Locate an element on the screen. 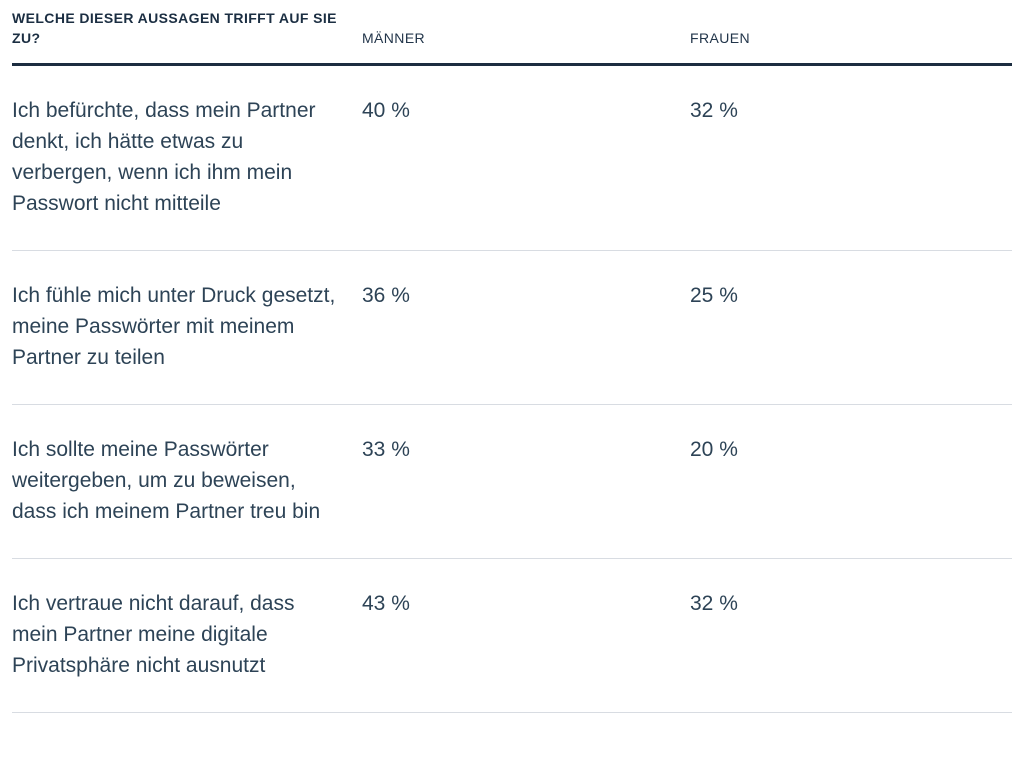  men-value: 40 % is located at coordinates (386, 110).